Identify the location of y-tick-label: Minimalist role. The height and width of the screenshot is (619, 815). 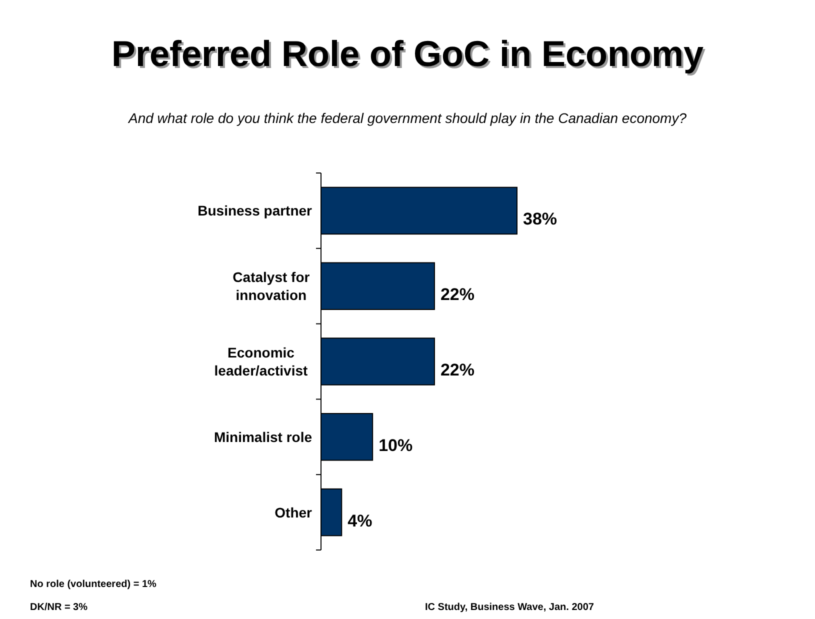
(263, 436).